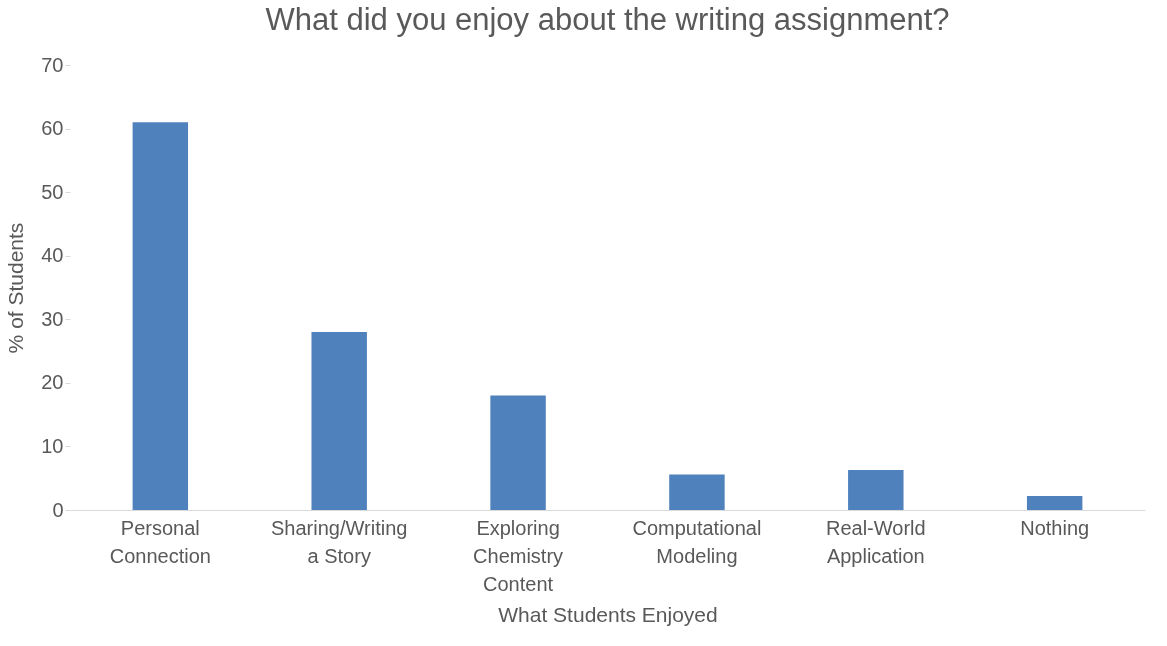  What do you see at coordinates (607, 19) in the screenshot?
I see `chart-title: What did you enjoy about the writing assignment?` at bounding box center [607, 19].